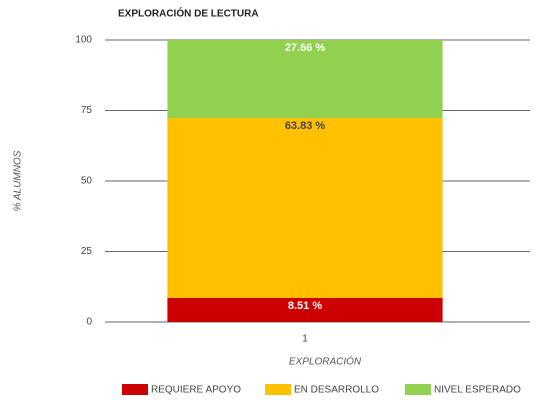 This screenshot has width=539, height=400. What do you see at coordinates (305, 126) in the screenshot?
I see `data-label: 63.83 %` at bounding box center [305, 126].